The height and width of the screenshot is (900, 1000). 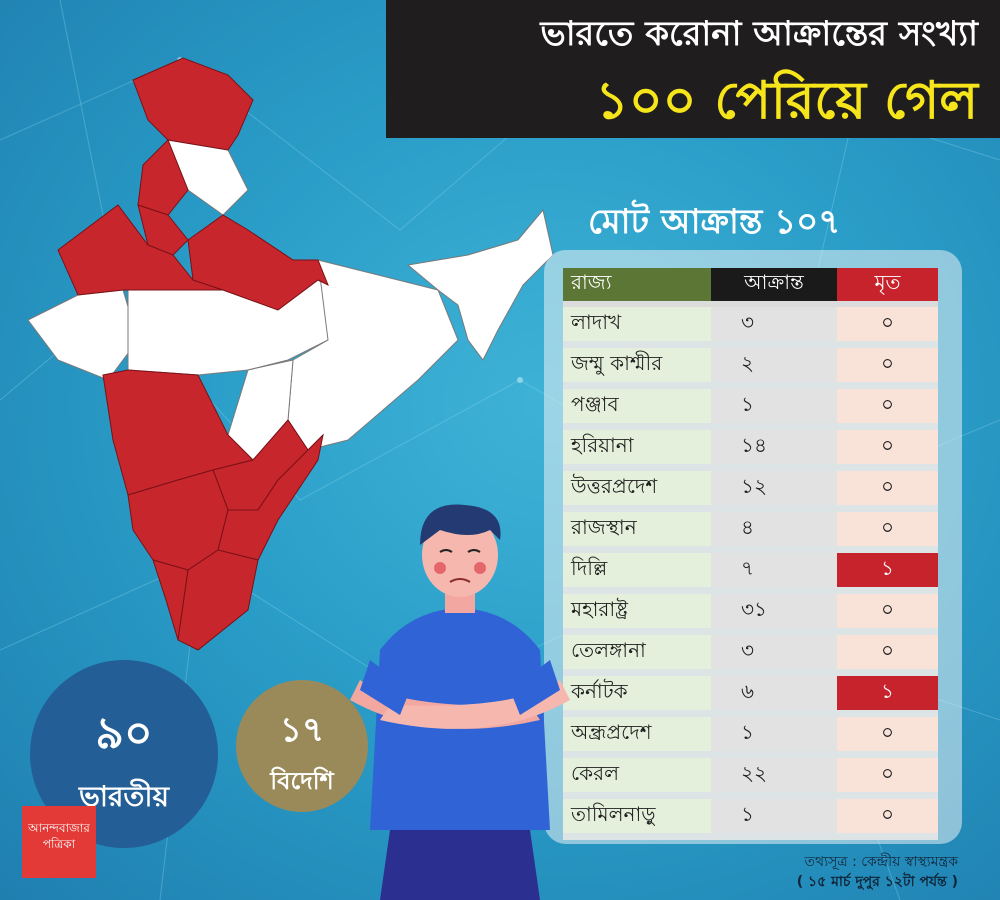 What do you see at coordinates (637, 778) in the screenshot?
I see `state-cell: কেরল` at bounding box center [637, 778].